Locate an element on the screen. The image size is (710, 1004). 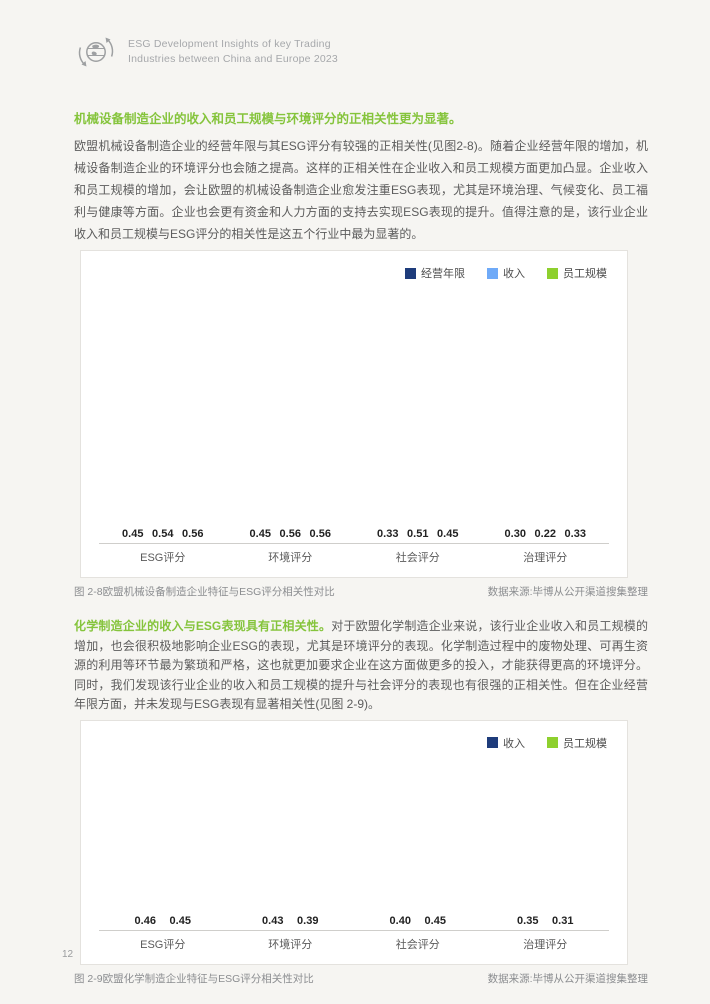
bar-value-label: 0.31 is located at coordinates (563, 920).